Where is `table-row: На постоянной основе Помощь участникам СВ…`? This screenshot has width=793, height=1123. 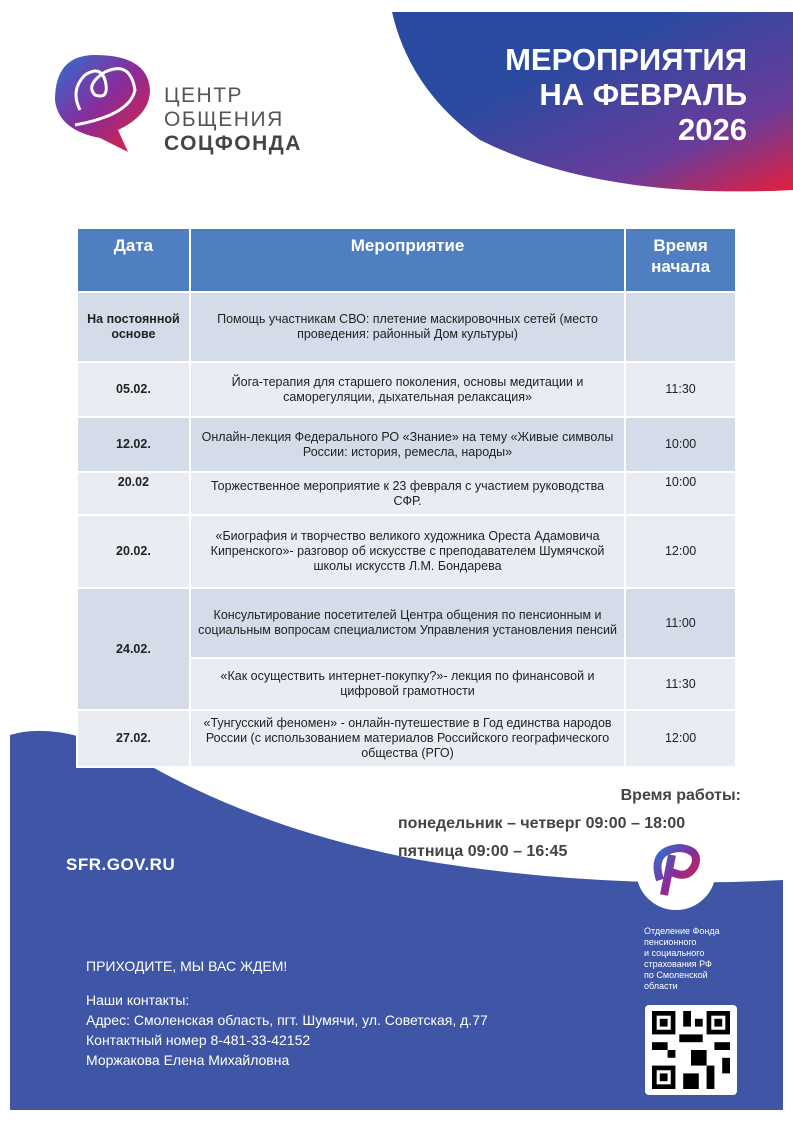 table-row: На постоянной основе Помощь участникам СВ… is located at coordinates (406, 327).